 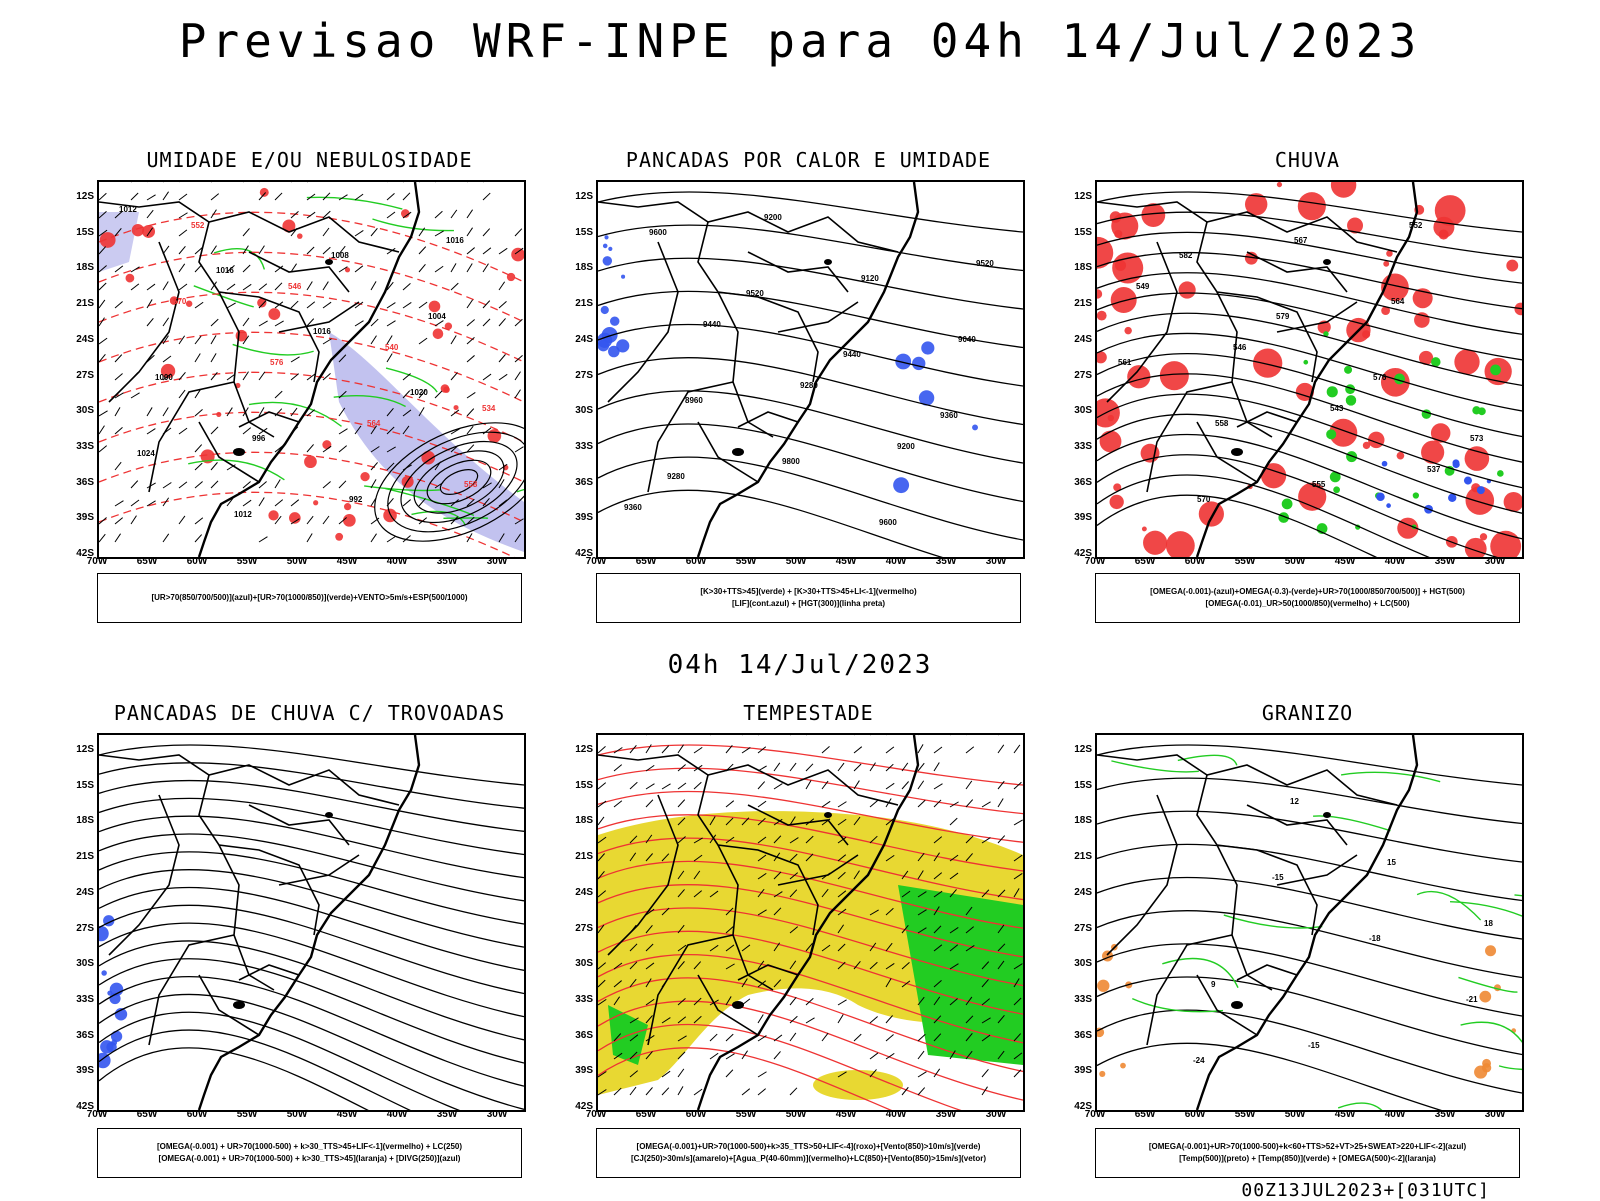 I want to click on contour-label: 576, so click(x=277, y=362).